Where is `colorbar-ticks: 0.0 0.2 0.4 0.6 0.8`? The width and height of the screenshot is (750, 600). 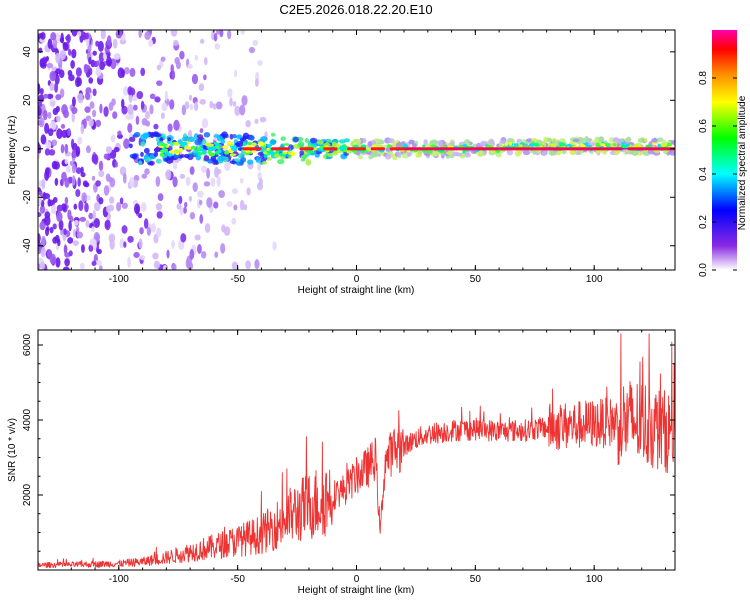
colorbar-ticks: 0.0 0.2 0.4 0.6 0.8 is located at coordinates (717, 174).